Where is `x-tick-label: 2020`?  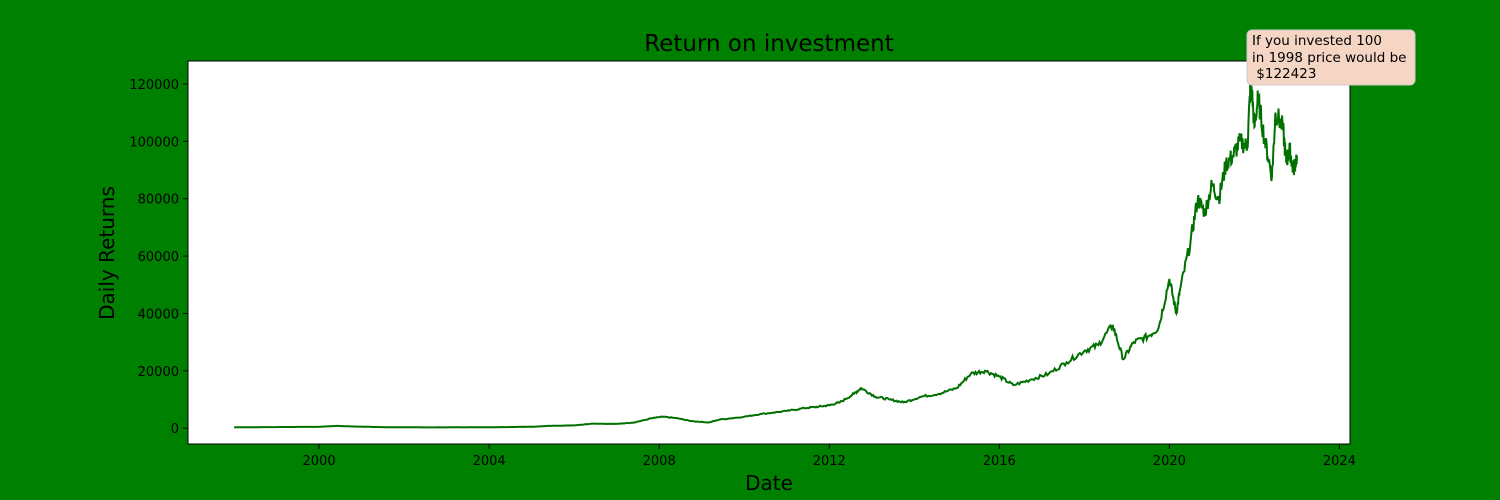
x-tick-label: 2020 is located at coordinates (1169, 461).